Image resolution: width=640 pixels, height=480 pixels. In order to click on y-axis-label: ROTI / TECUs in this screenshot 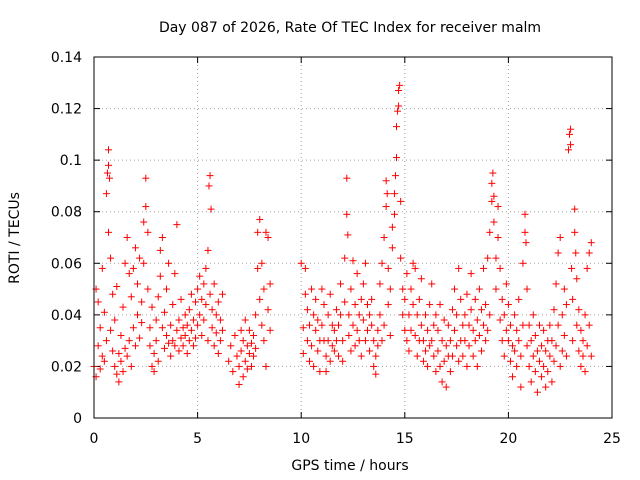, I will do `click(15, 238)`.